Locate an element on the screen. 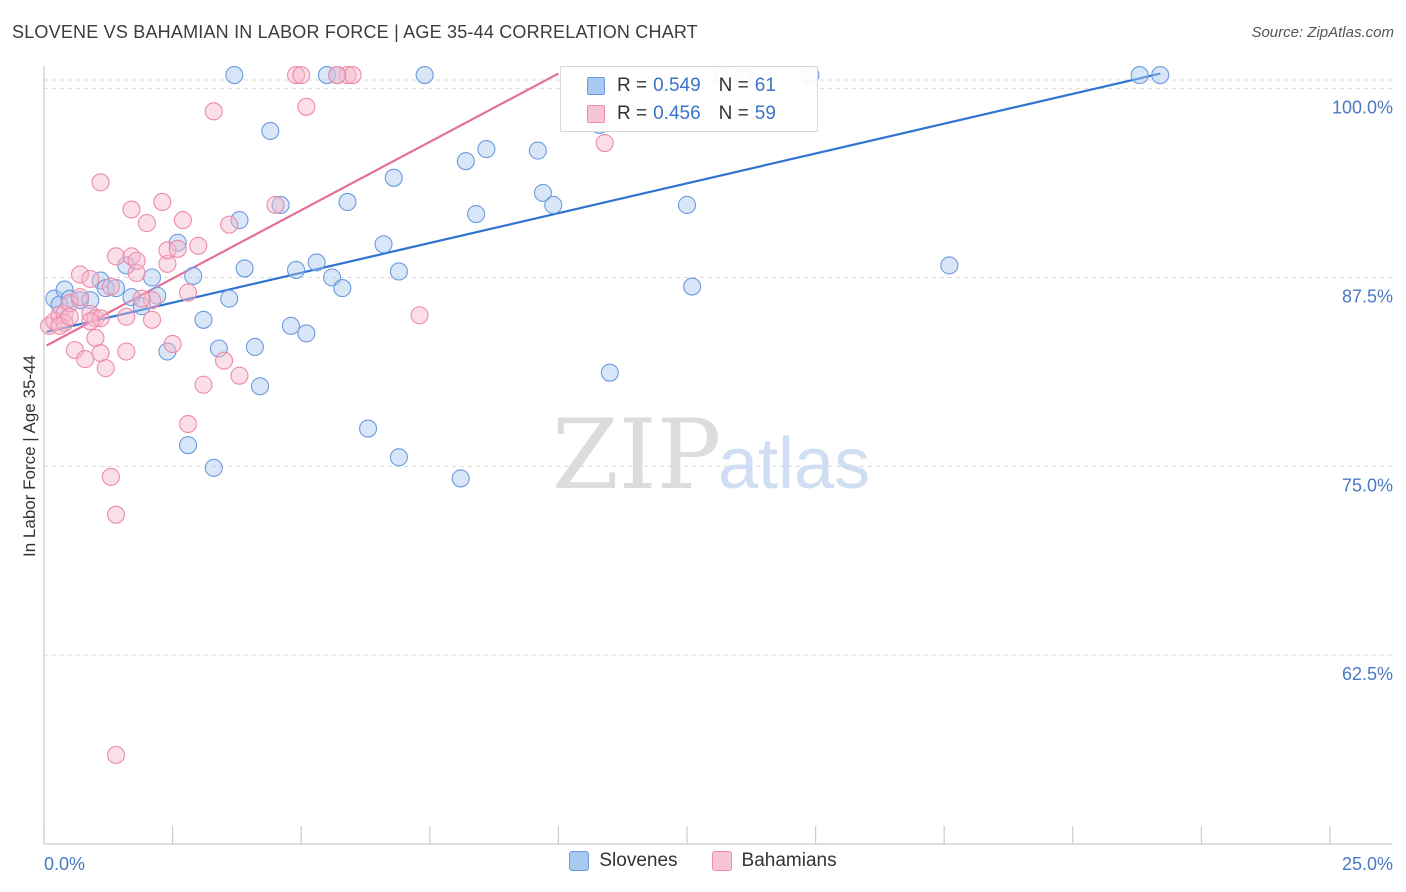 The width and height of the screenshot is (1406, 892). y-tick-label: 75.0% is located at coordinates (1367, 485).